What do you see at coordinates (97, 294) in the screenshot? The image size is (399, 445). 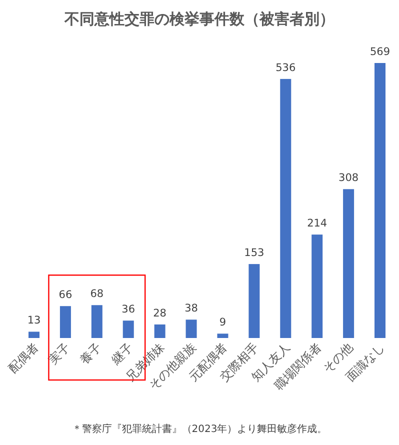 I see `data-label: 68` at bounding box center [97, 294].